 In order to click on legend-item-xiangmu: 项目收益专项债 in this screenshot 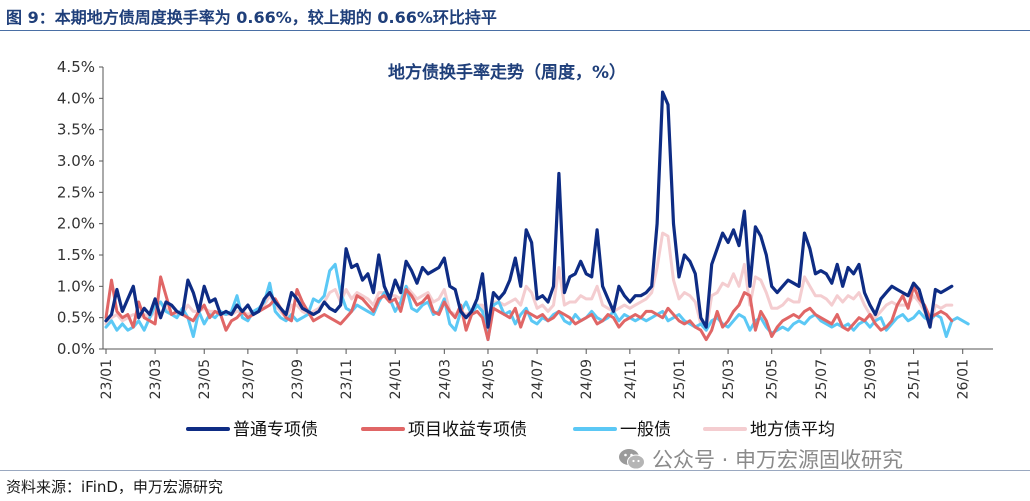, I will do `click(444, 430)`.